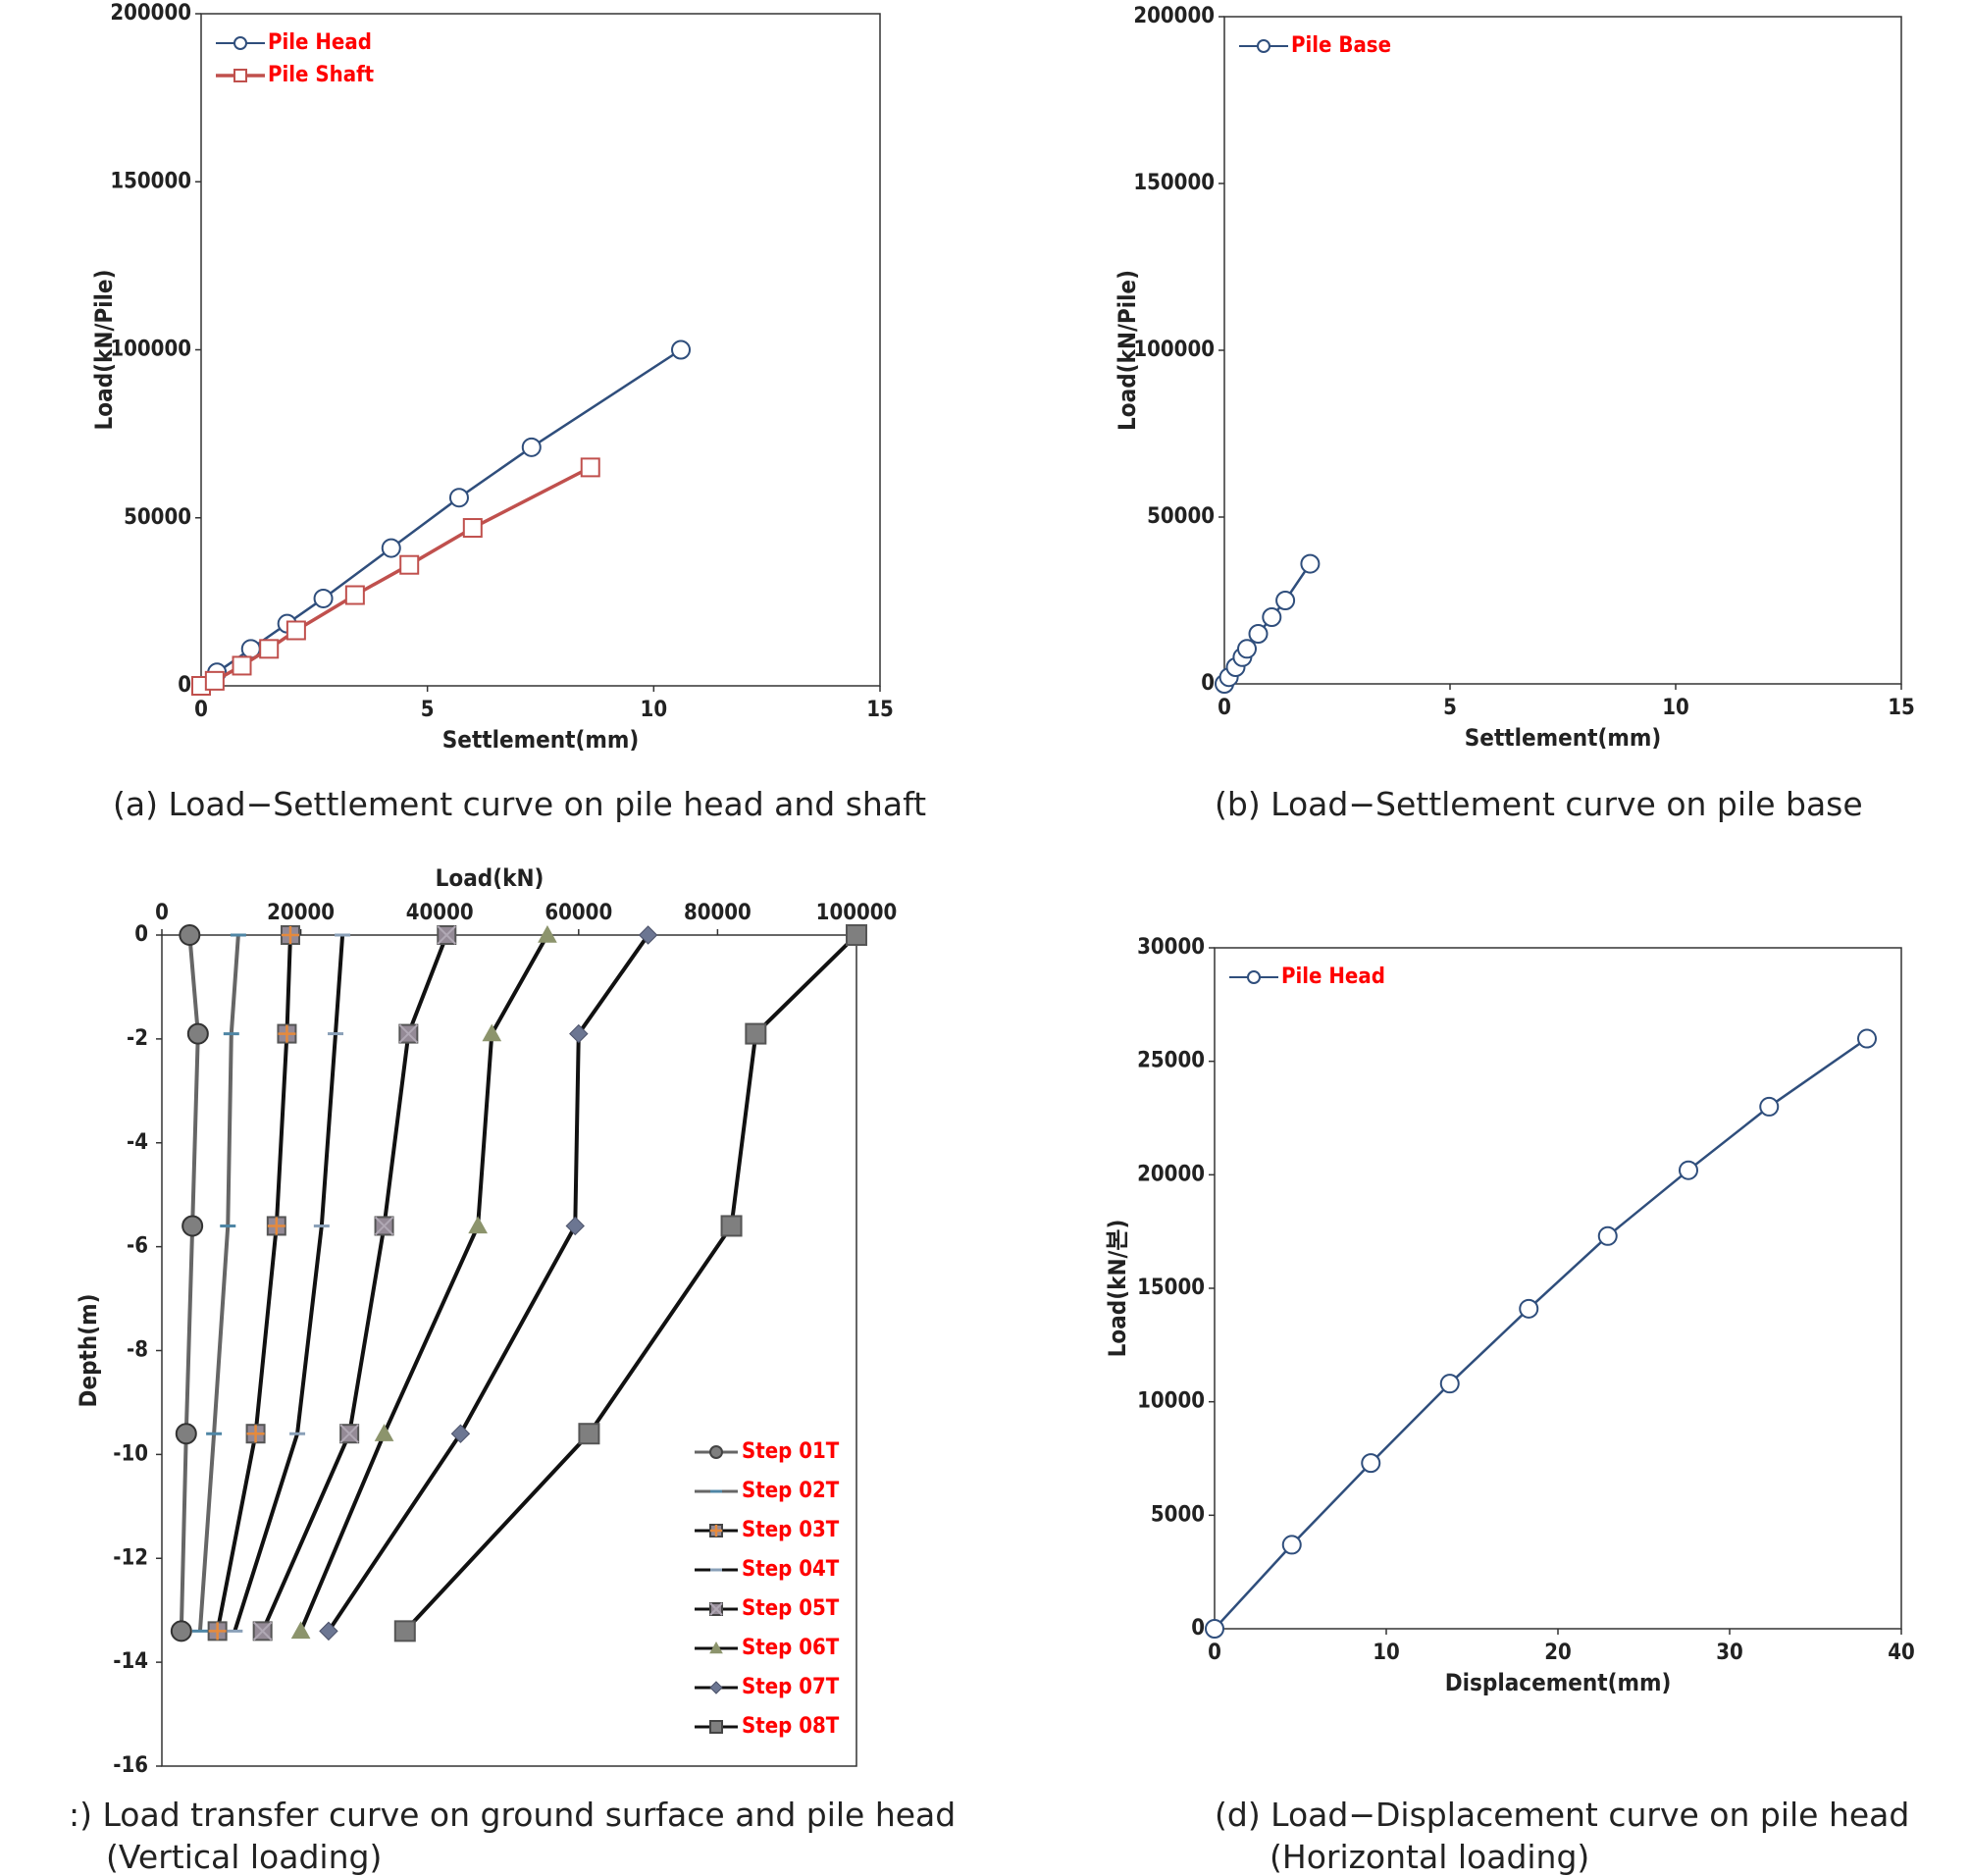 Image resolution: width=1970 pixels, height=1876 pixels. I want to click on y-tick-label: -8, so click(137, 1350).